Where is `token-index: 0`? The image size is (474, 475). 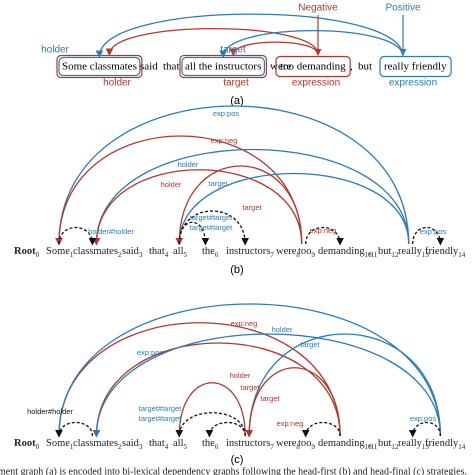 token-index: 0 is located at coordinates (38, 255).